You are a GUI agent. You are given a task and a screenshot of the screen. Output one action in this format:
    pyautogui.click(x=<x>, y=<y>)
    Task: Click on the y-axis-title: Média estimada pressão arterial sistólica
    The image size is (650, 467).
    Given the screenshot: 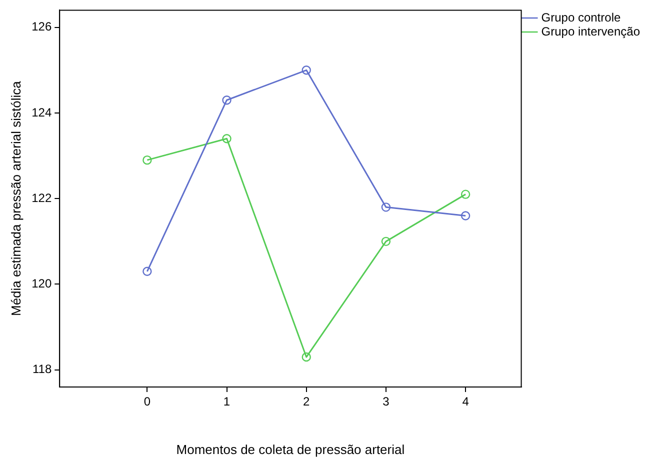 What is the action you would take?
    pyautogui.click(x=16, y=198)
    